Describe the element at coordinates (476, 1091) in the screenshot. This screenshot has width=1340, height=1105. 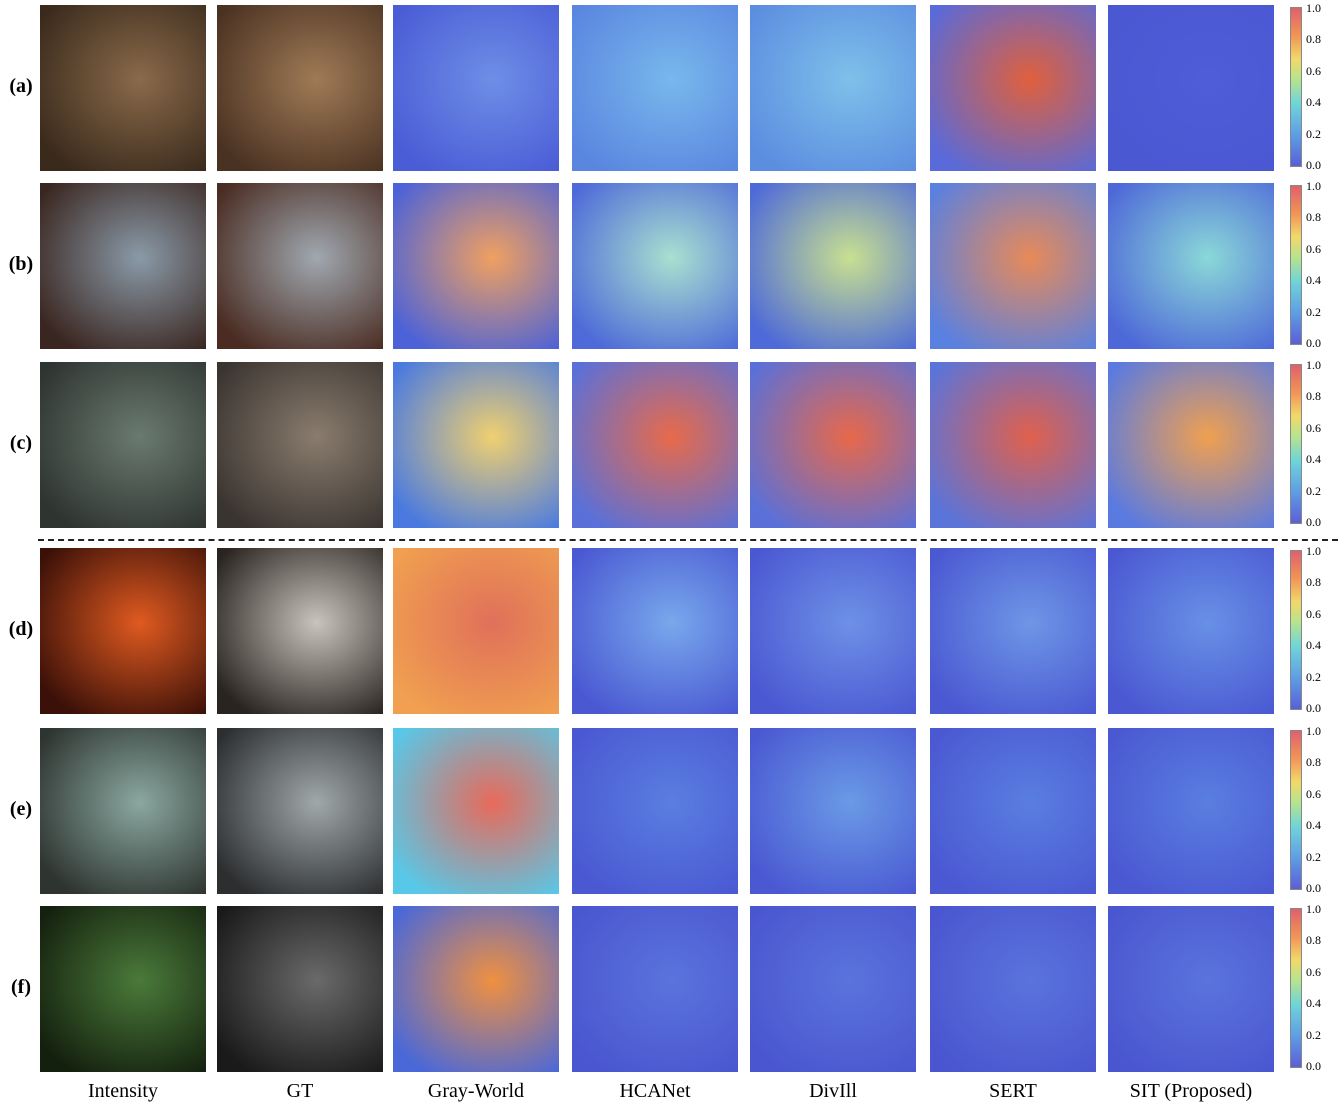
I see `column-label: Gray-World` at that location.